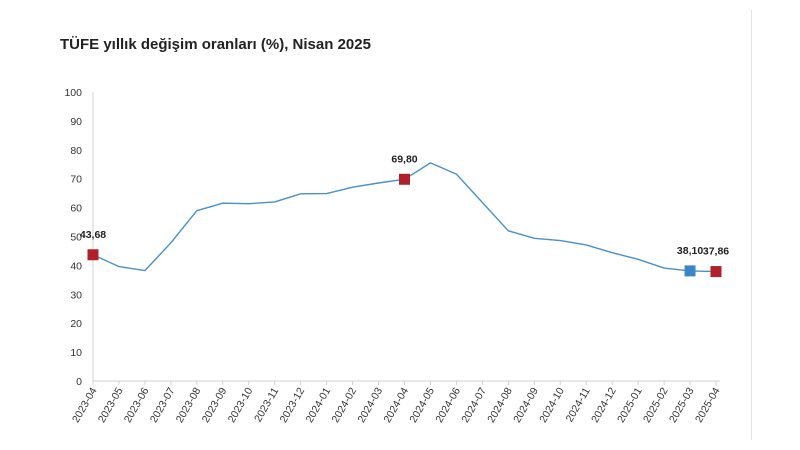 The image size is (800, 450). I want to click on x-tick-label: 2025-04, so click(708, 405).